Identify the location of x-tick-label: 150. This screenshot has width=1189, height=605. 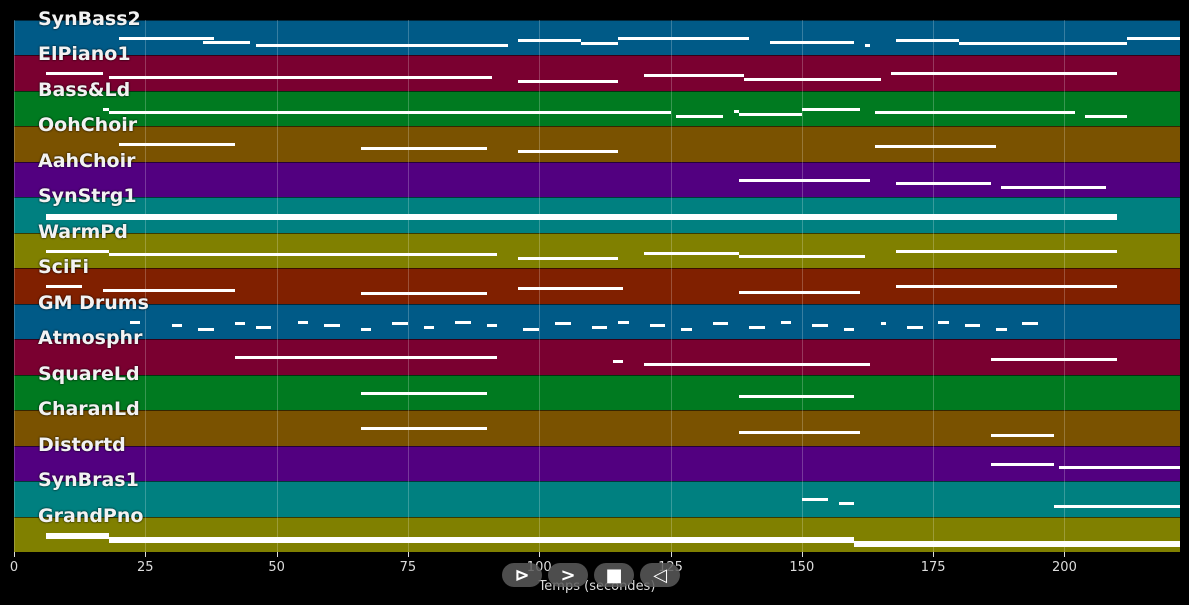
(802, 567).